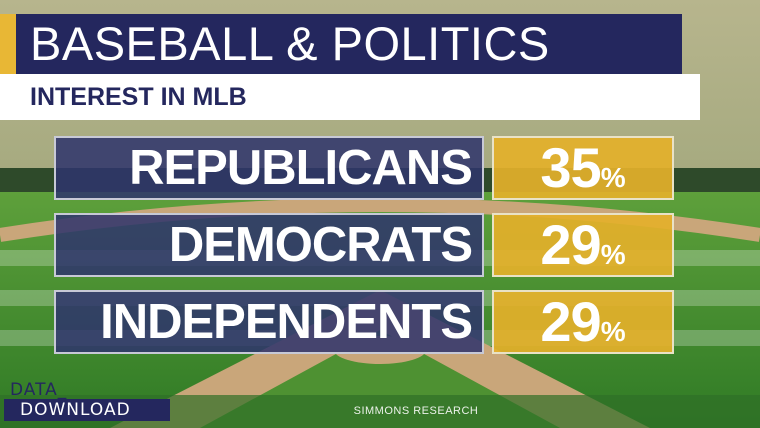 This screenshot has height=428, width=760. Describe the element at coordinates (8, 44) in the screenshot. I see `title-accent-stripe` at that location.